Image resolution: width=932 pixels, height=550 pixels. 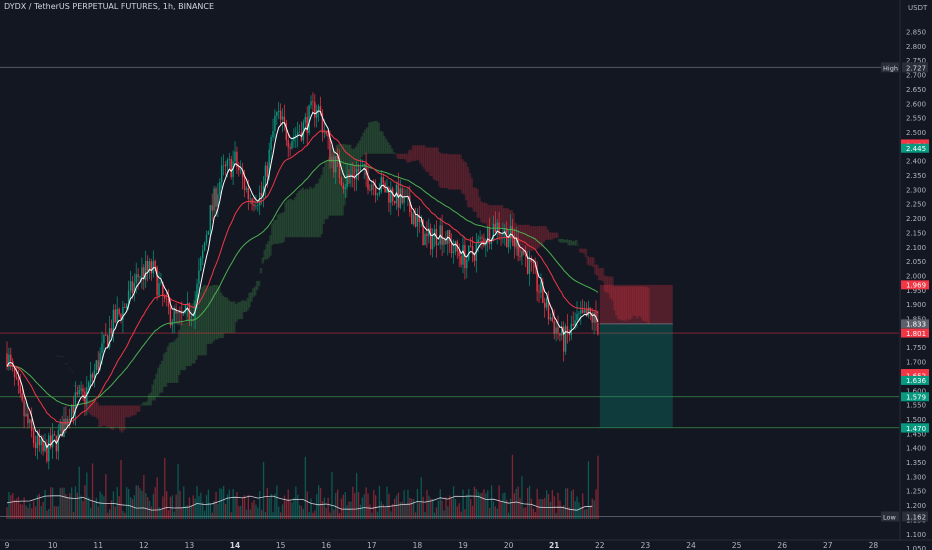 I want to click on x-tick-label: 24, so click(x=691, y=545).